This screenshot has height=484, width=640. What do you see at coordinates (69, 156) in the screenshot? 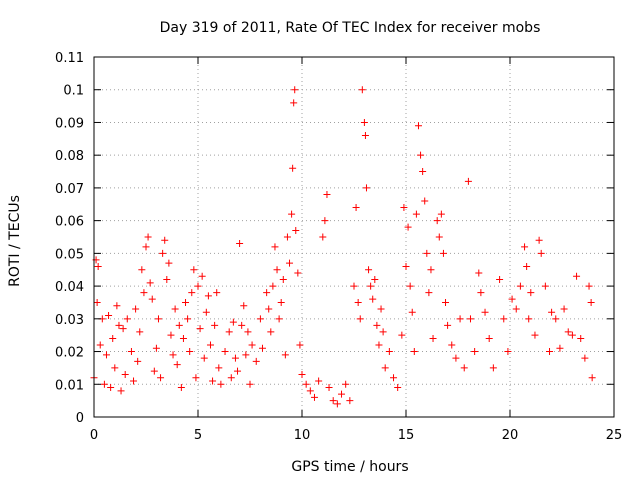
I see `y-tick-label: 0.08` at bounding box center [69, 156].